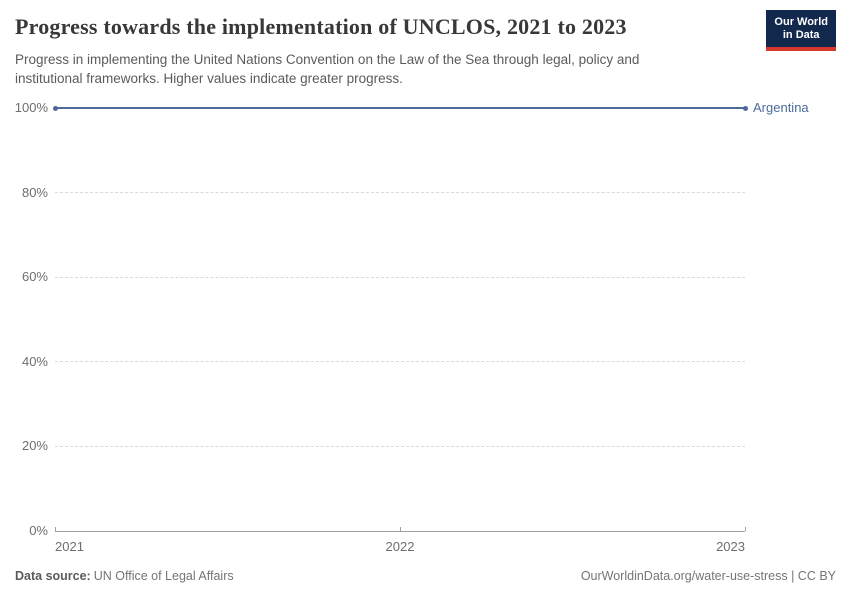 This screenshot has width=850, height=600. Describe the element at coordinates (163, 576) in the screenshot. I see `data-source-value: UN Office of Legal Affairs` at that location.